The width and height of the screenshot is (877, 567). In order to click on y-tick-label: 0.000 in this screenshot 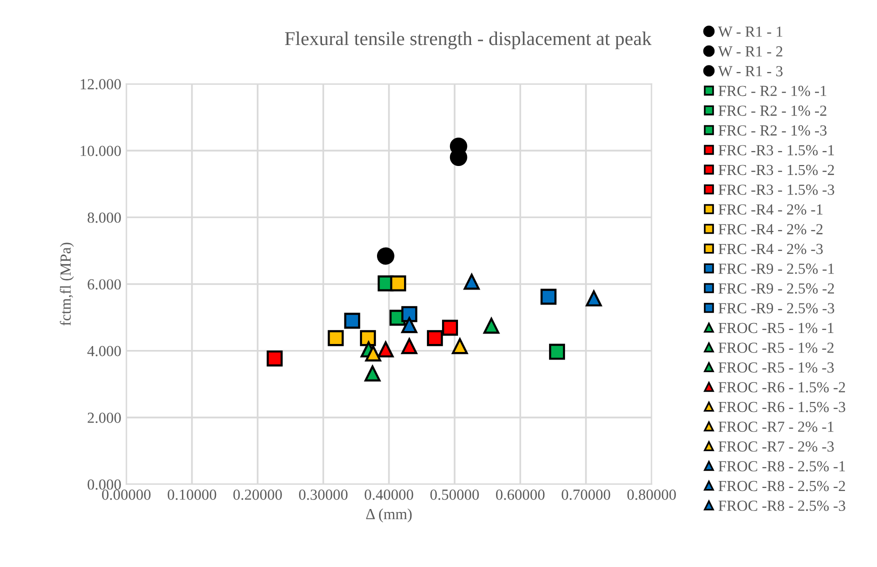, I will do `click(104, 484)`.